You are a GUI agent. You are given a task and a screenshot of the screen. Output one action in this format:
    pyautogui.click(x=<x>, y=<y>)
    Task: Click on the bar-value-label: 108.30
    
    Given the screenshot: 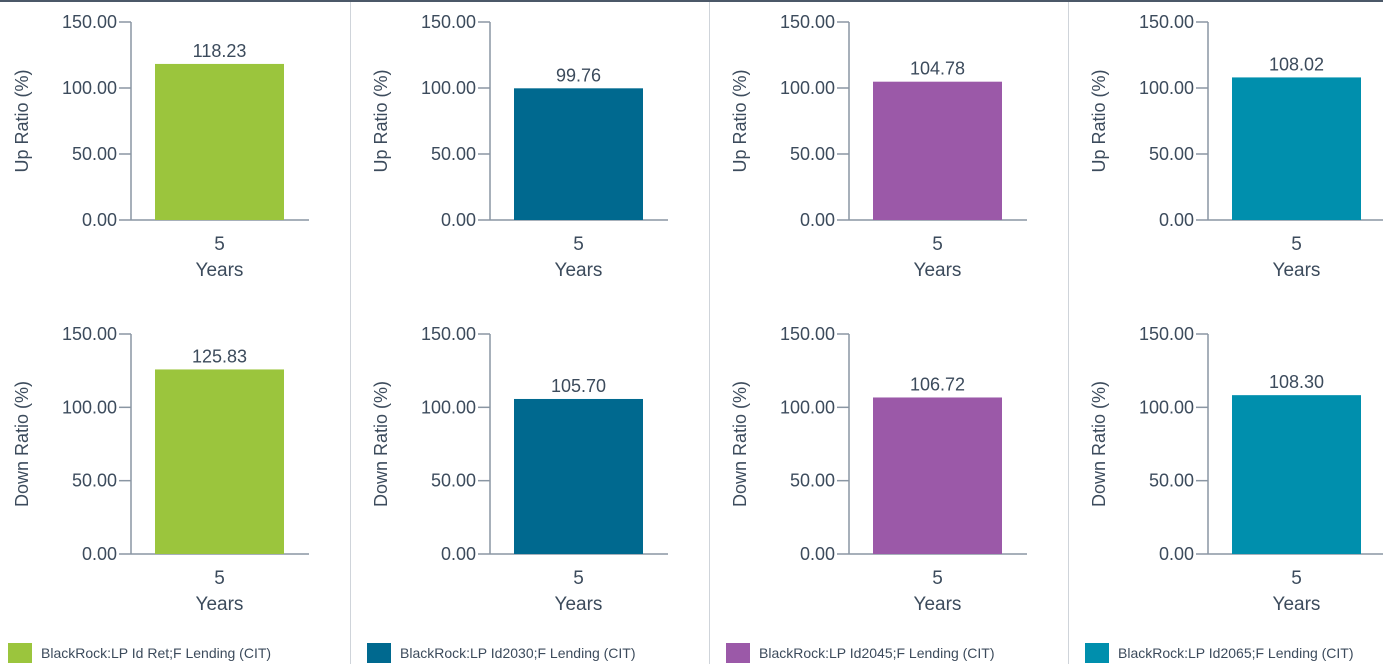 What is the action you would take?
    pyautogui.click(x=1296, y=382)
    